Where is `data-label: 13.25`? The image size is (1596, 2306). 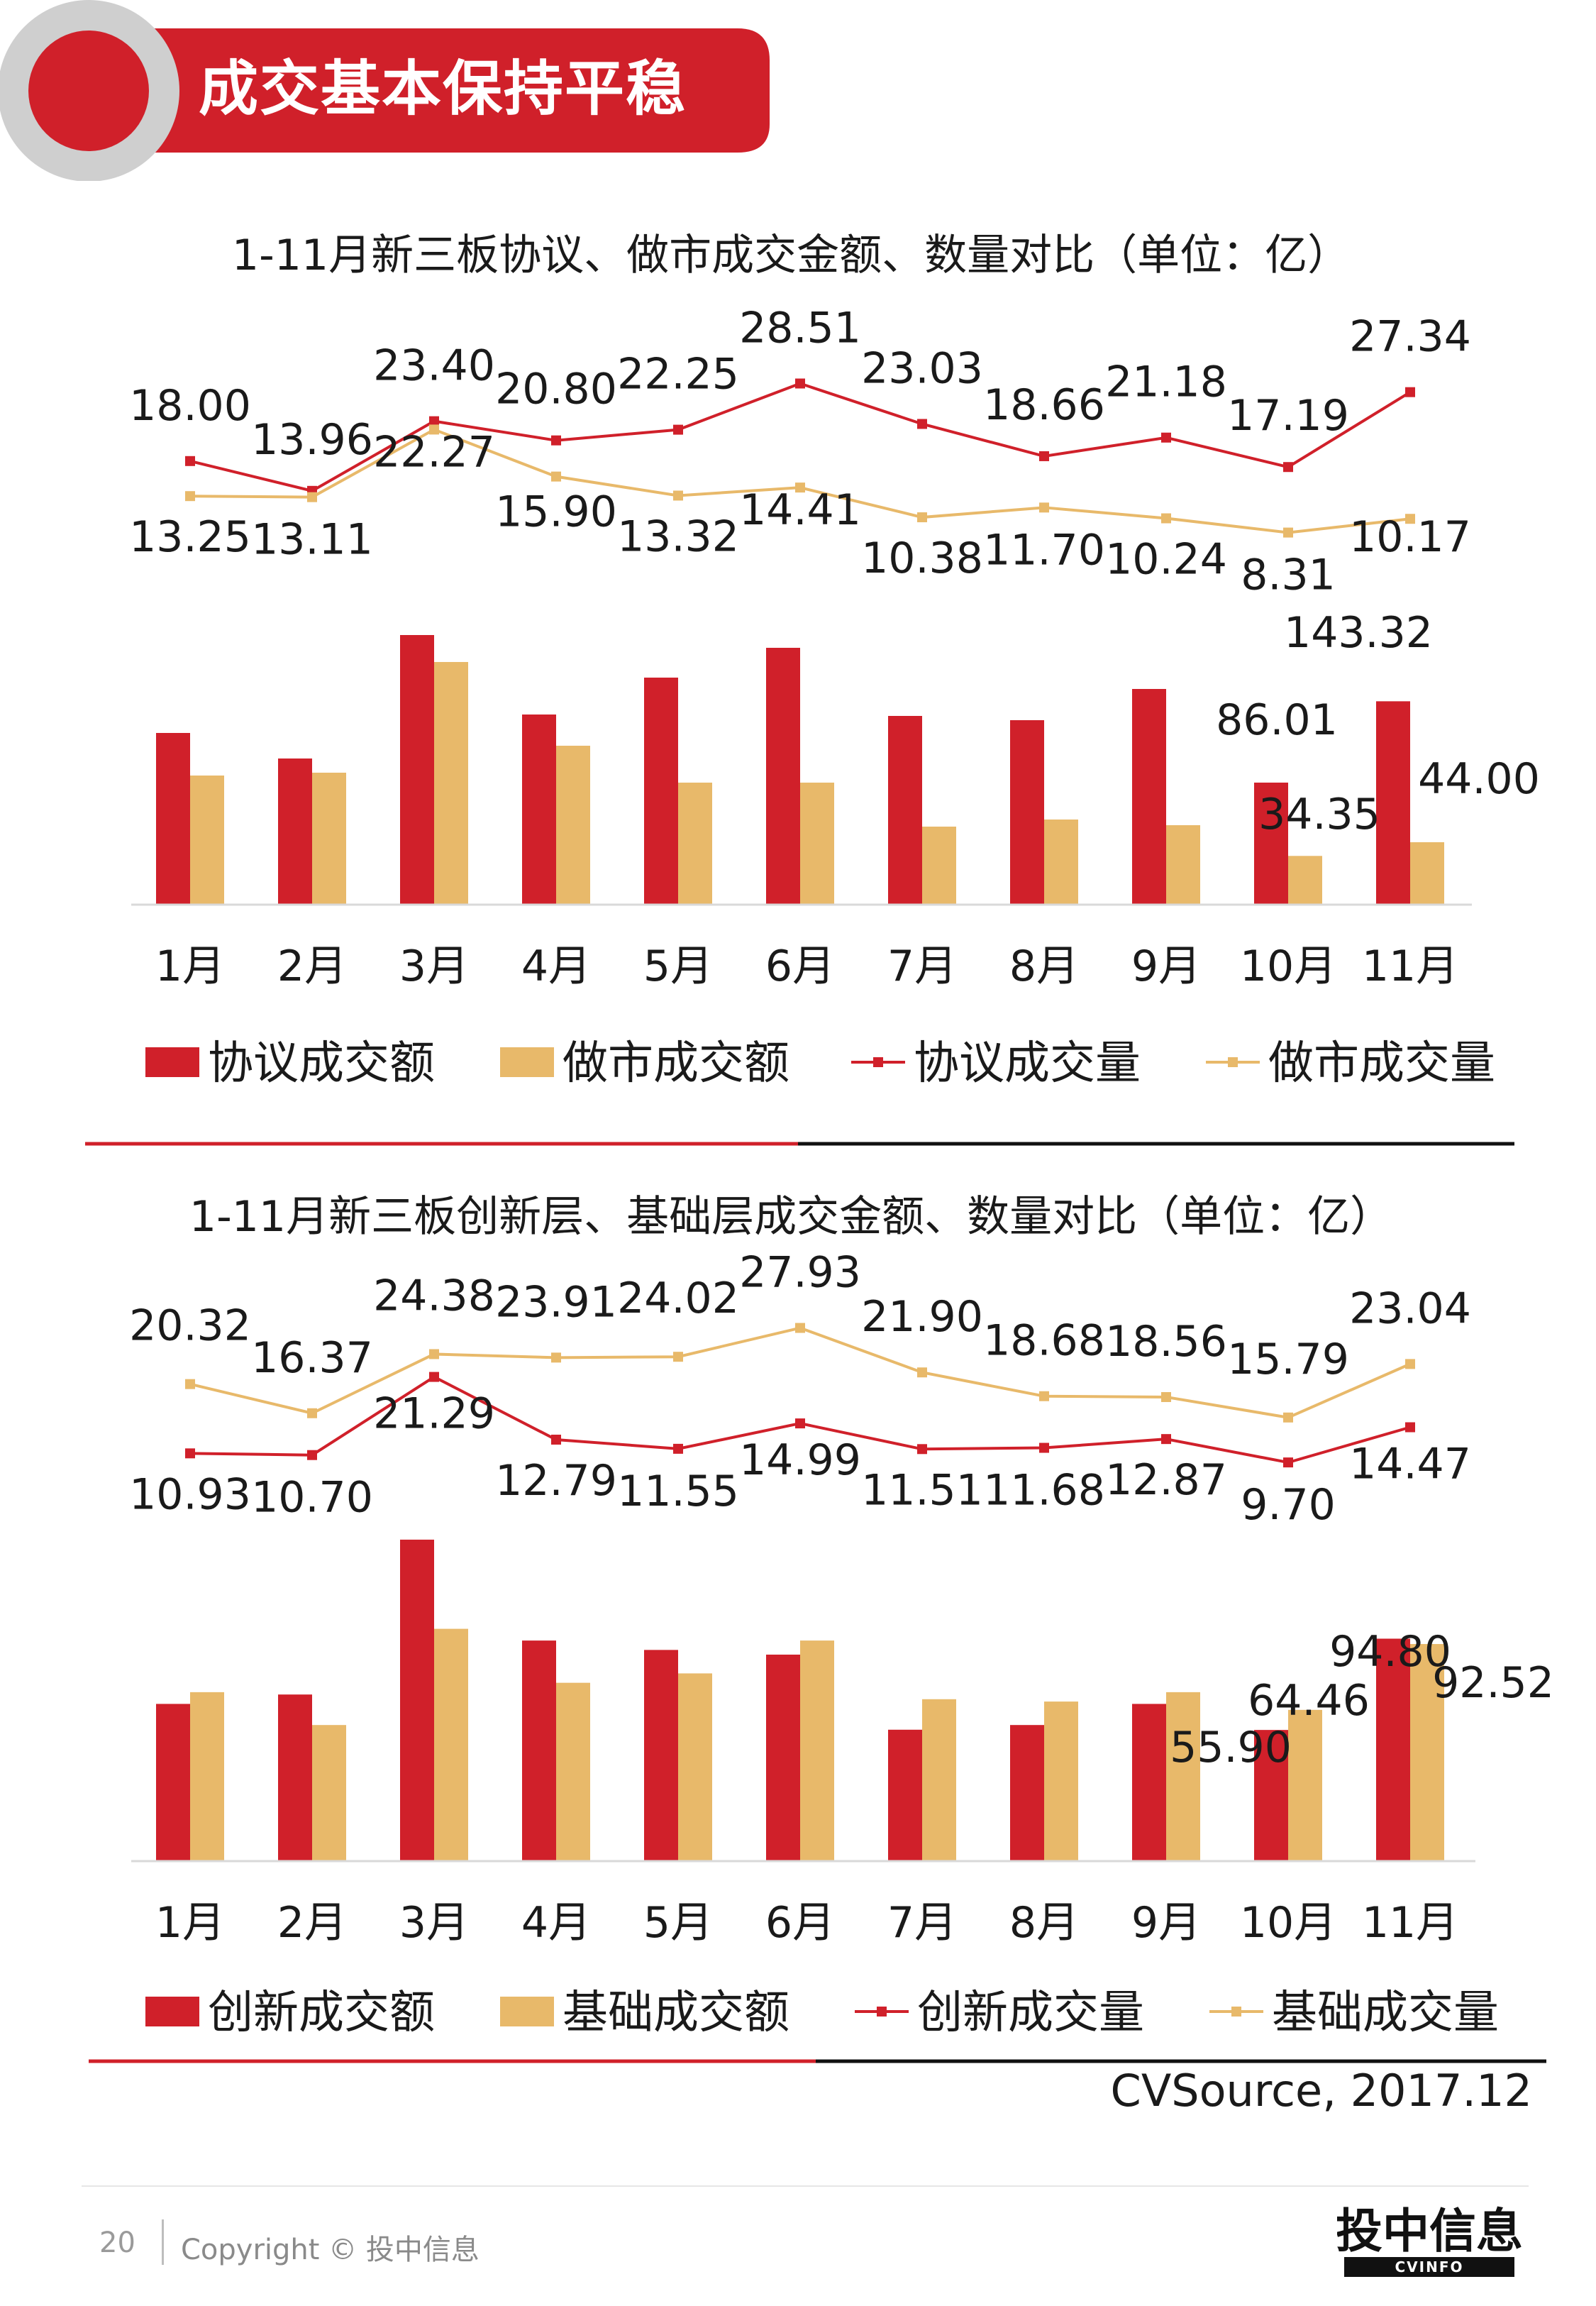
data-label: 13.25 is located at coordinates (190, 537).